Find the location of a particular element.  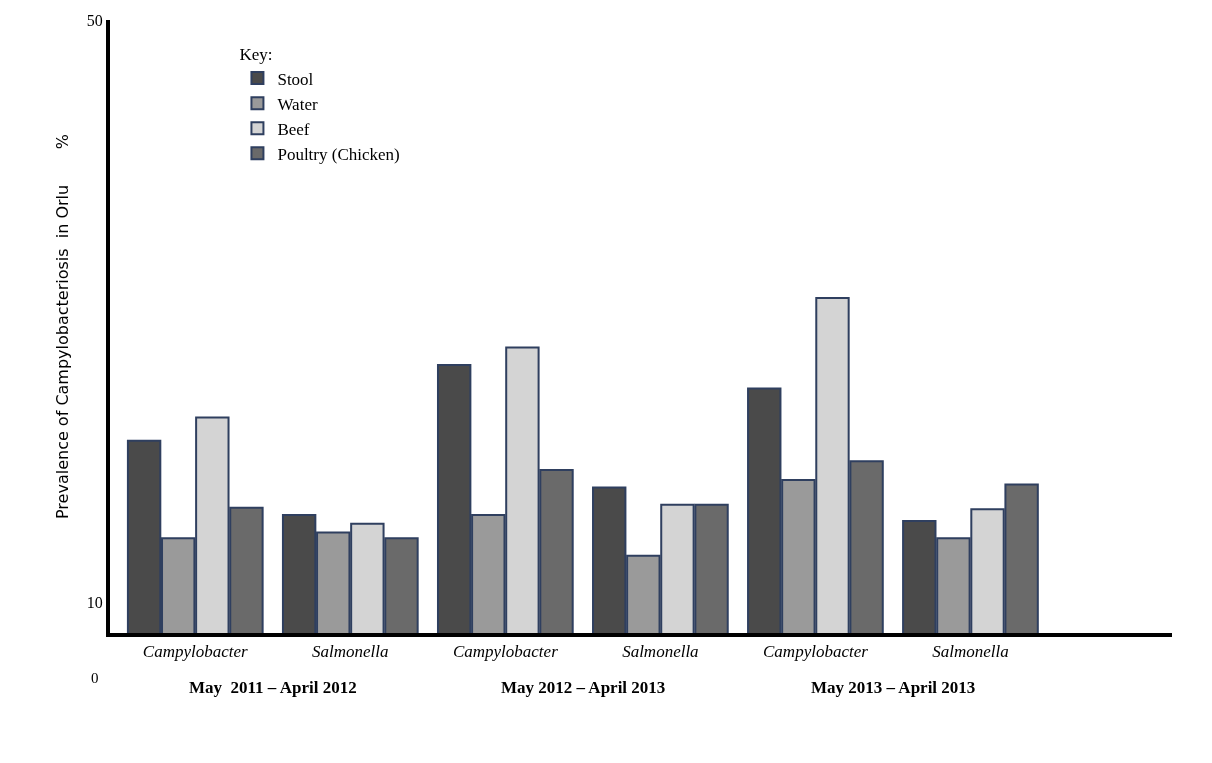

legend-label: Water is located at coordinates (297, 104).